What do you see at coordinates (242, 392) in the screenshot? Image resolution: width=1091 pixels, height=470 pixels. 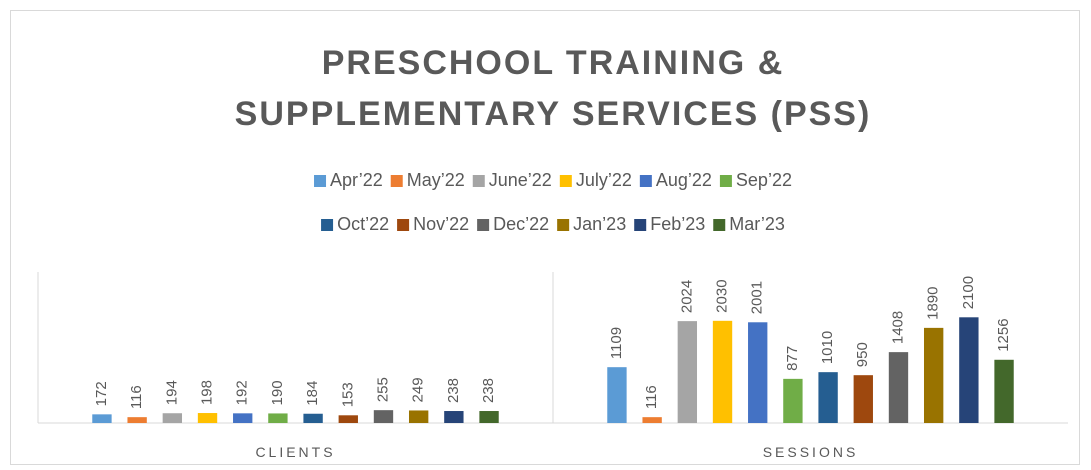 I see `data-label: 192` at bounding box center [242, 392].